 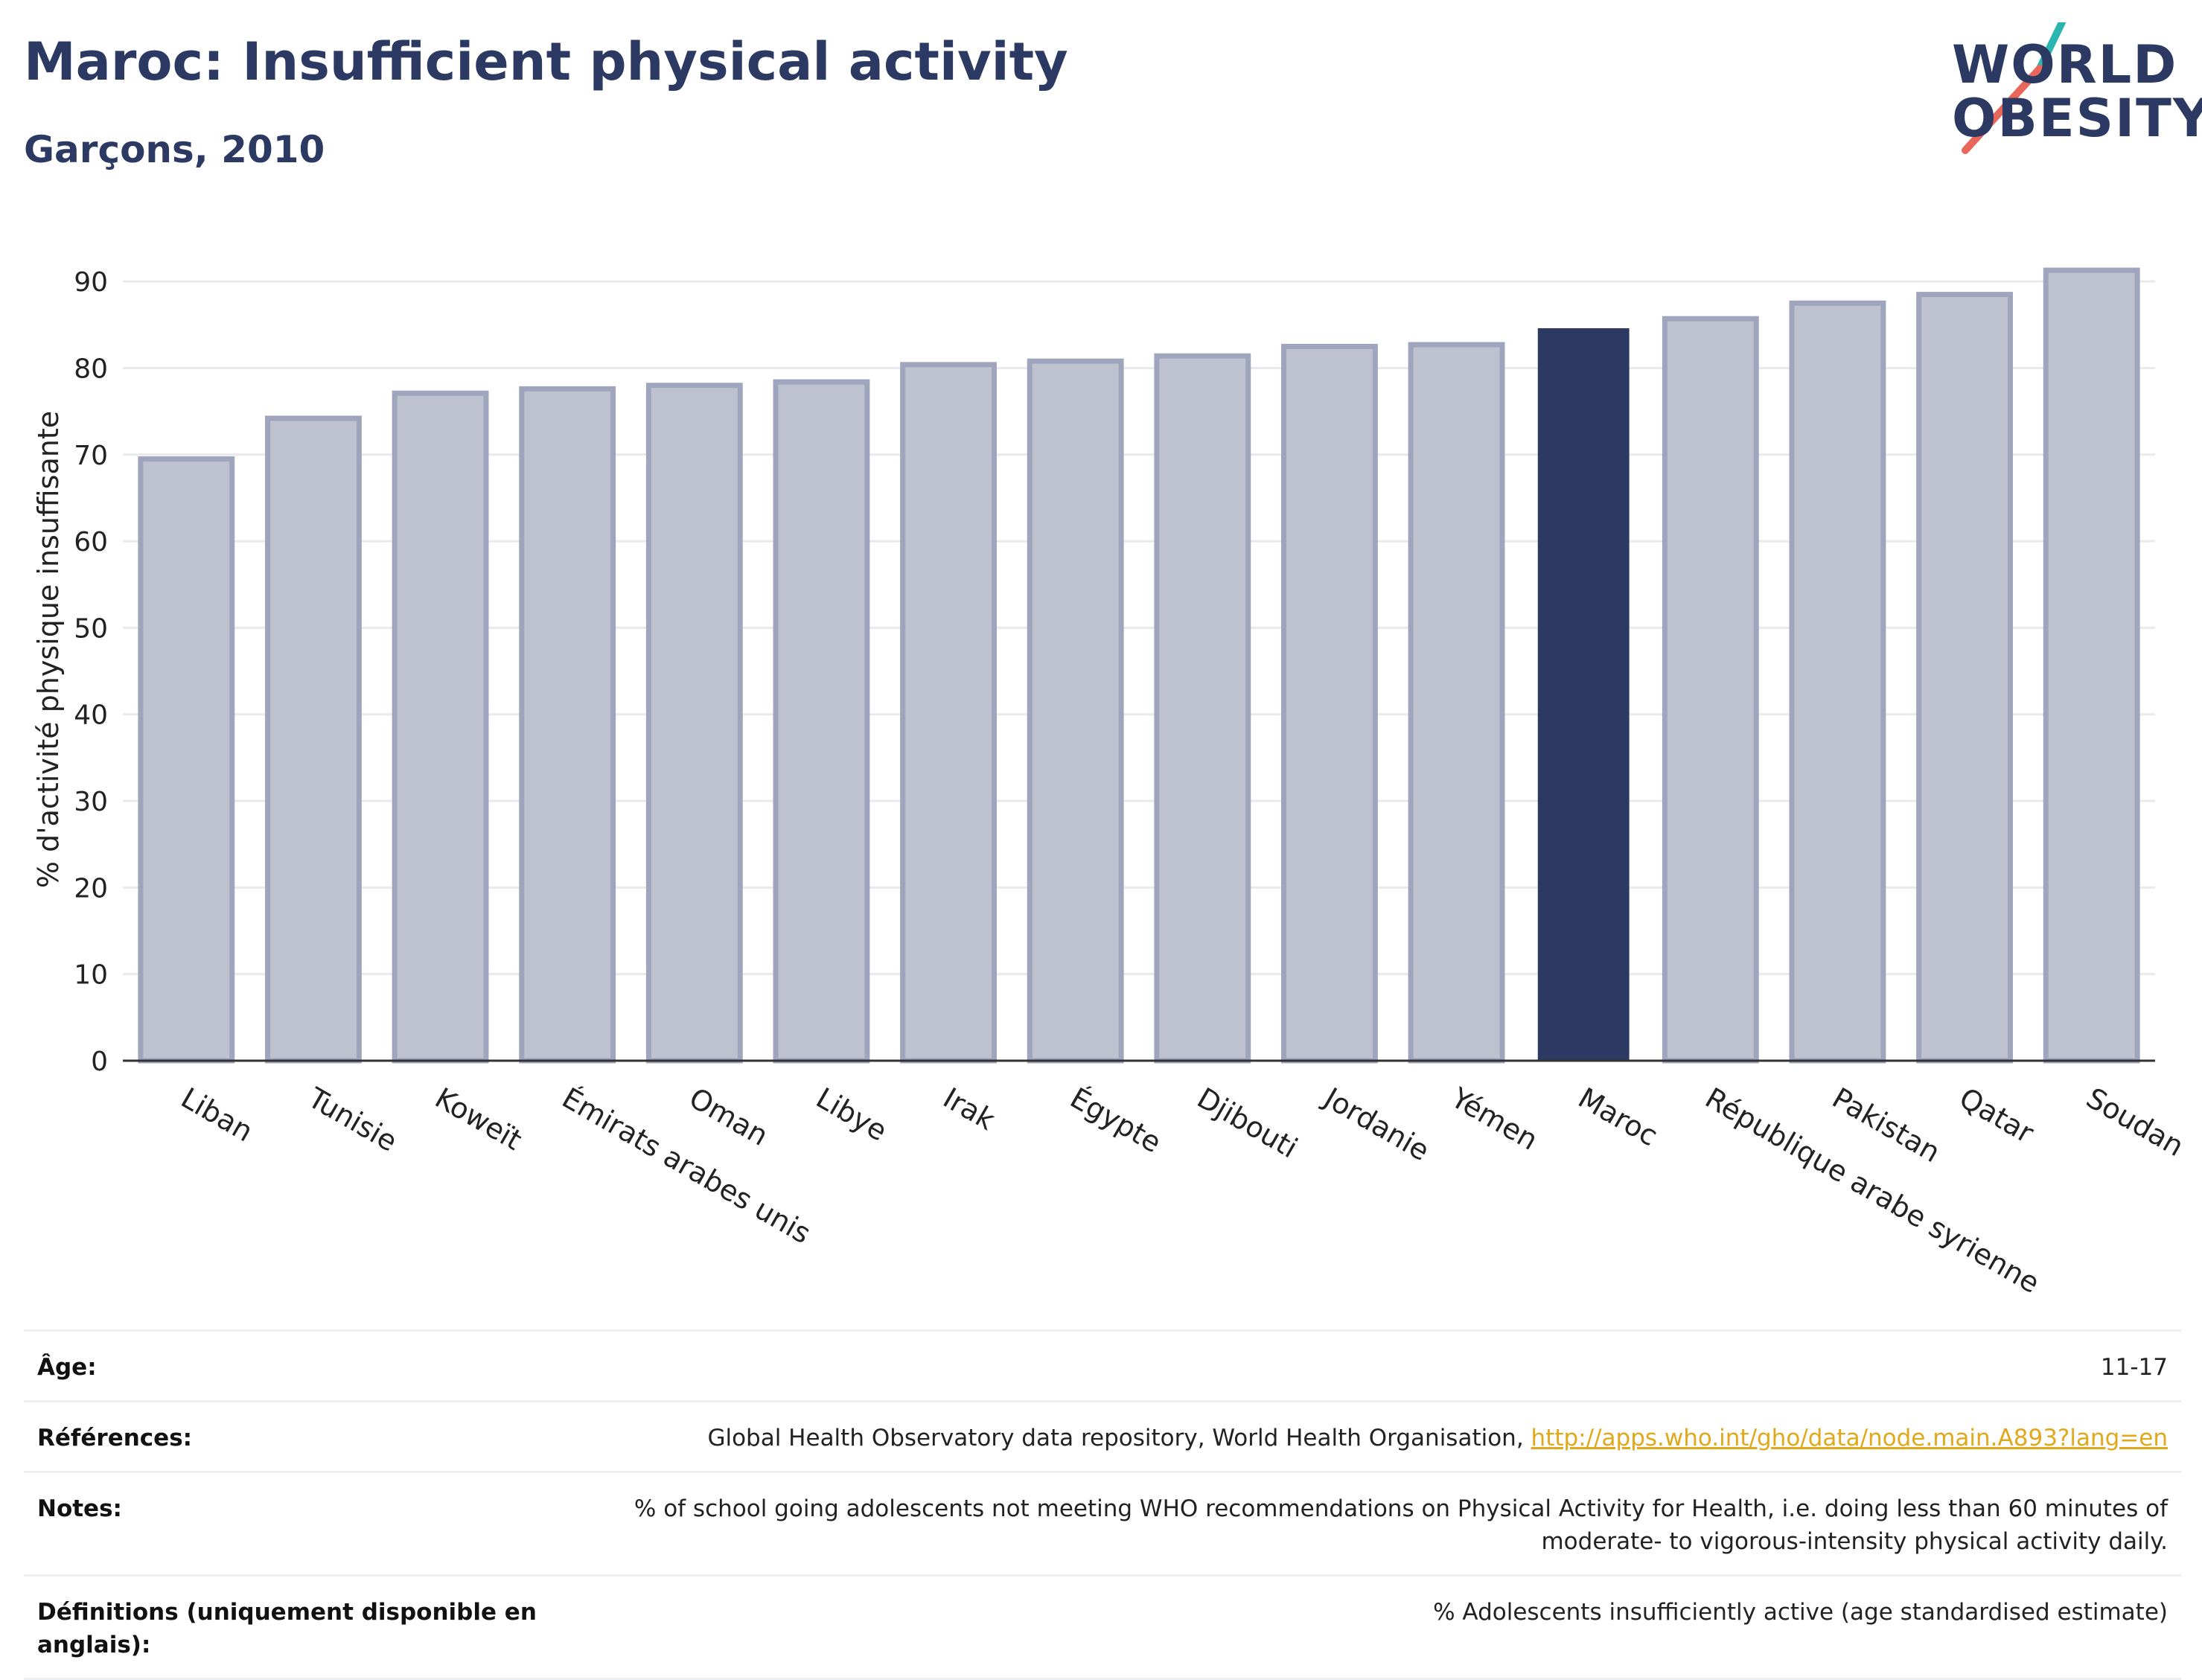 What do you see at coordinates (1618, 1117) in the screenshot?
I see `x-tick-label: Maroc` at bounding box center [1618, 1117].